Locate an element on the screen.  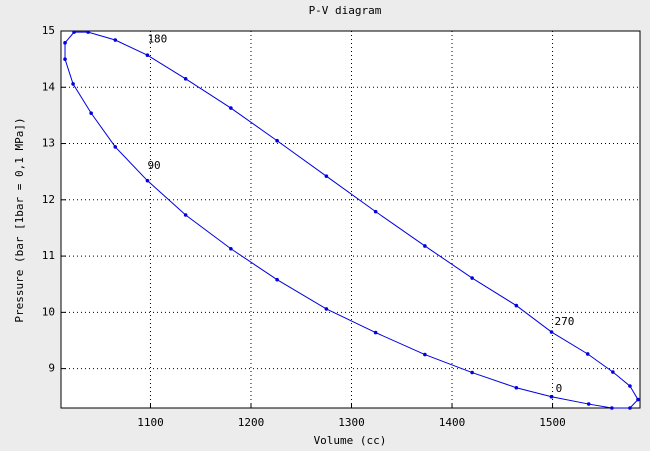
chart-title: P-V diagram is located at coordinates (345, 10).